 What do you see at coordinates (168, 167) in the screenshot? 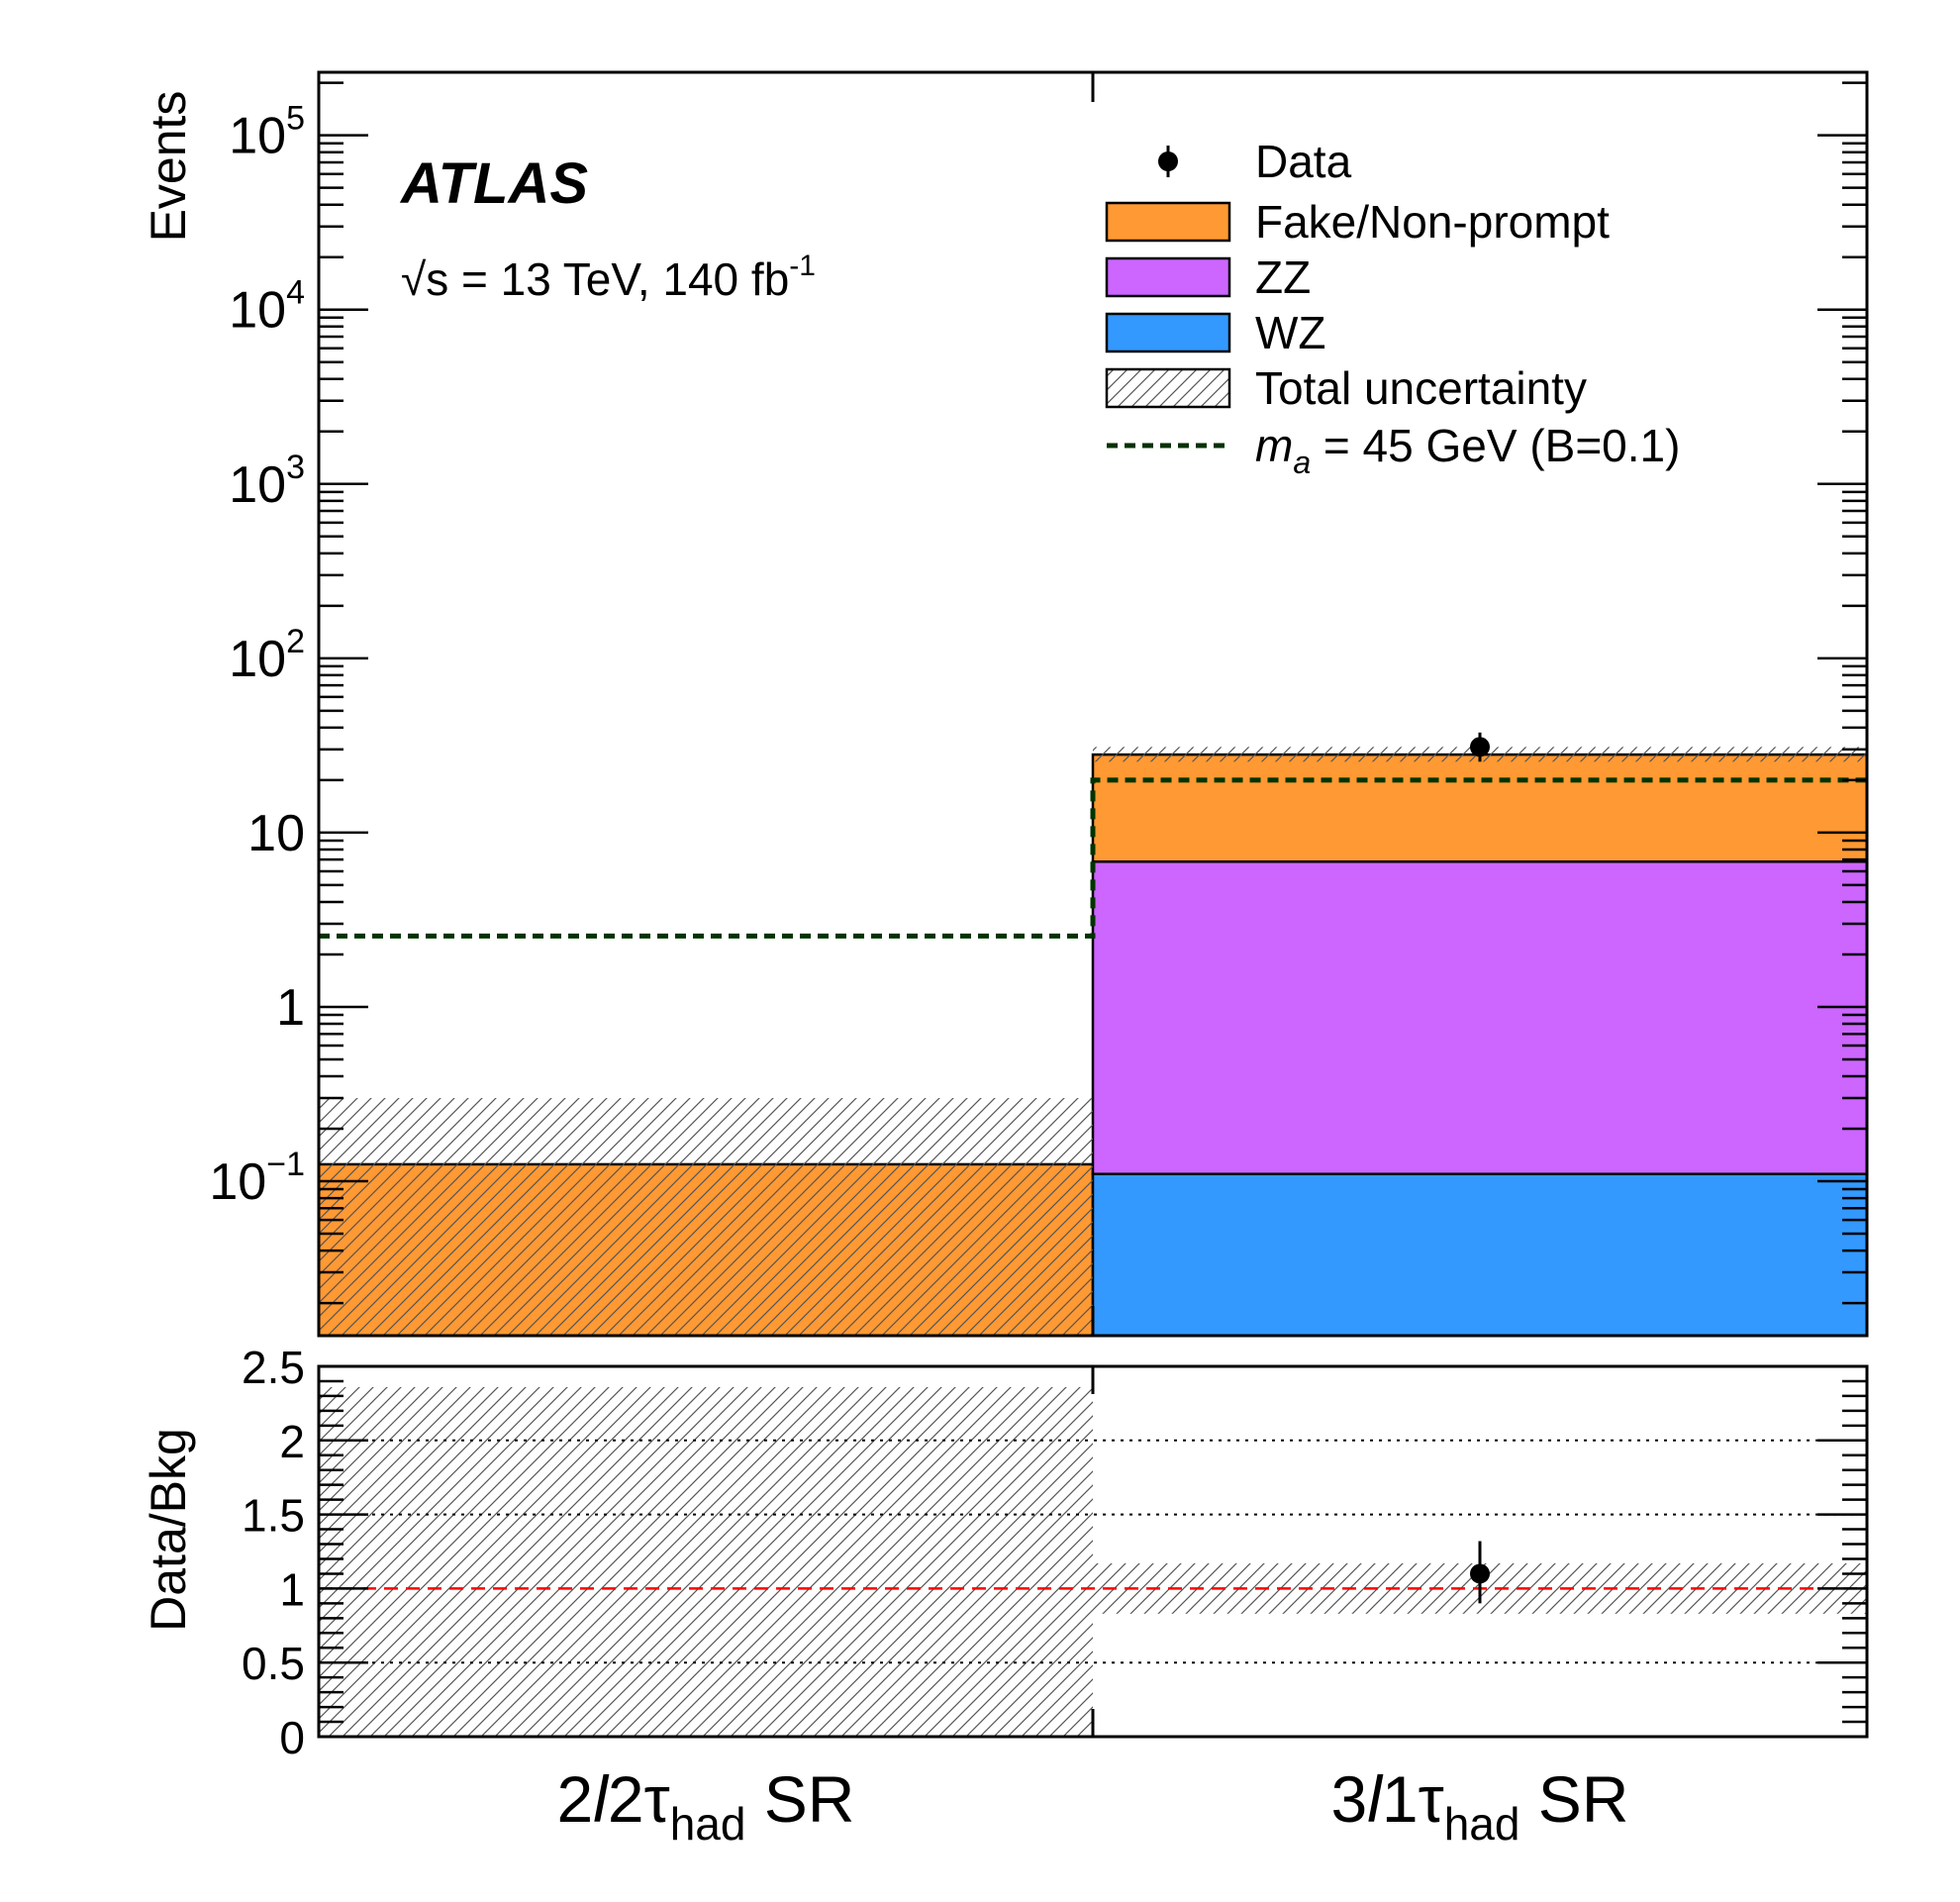
I see `main-y-axis-label: Events` at bounding box center [168, 167].